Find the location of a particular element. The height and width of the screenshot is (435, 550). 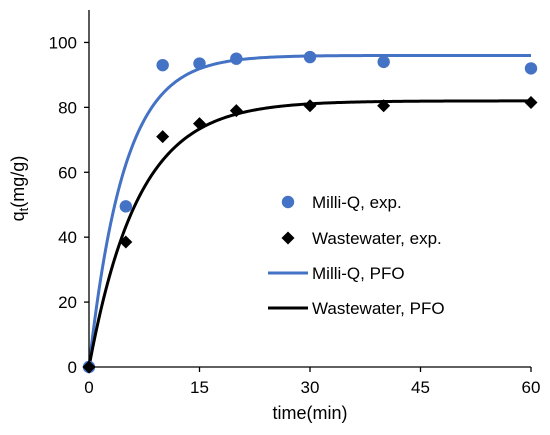

x-tick-label: 15 is located at coordinates (199, 387).